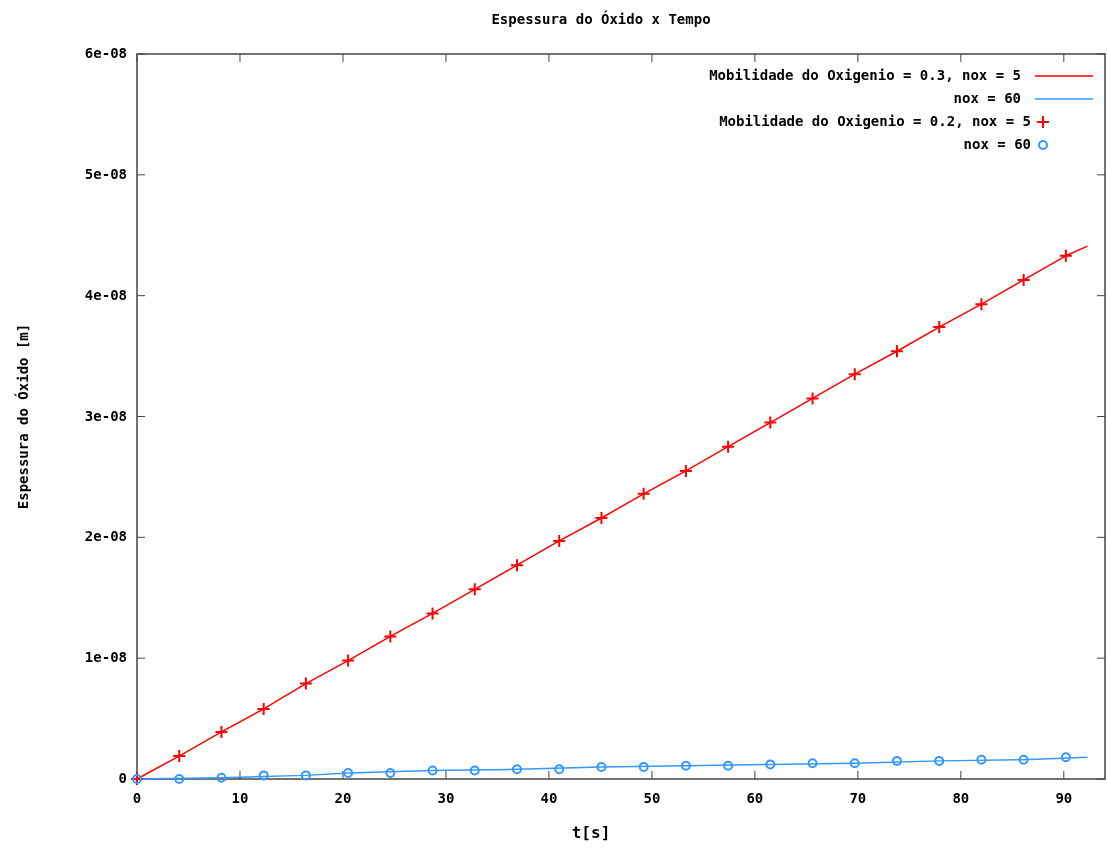  Describe the element at coordinates (591, 832) in the screenshot. I see `x-axis-title: t[s]` at that location.